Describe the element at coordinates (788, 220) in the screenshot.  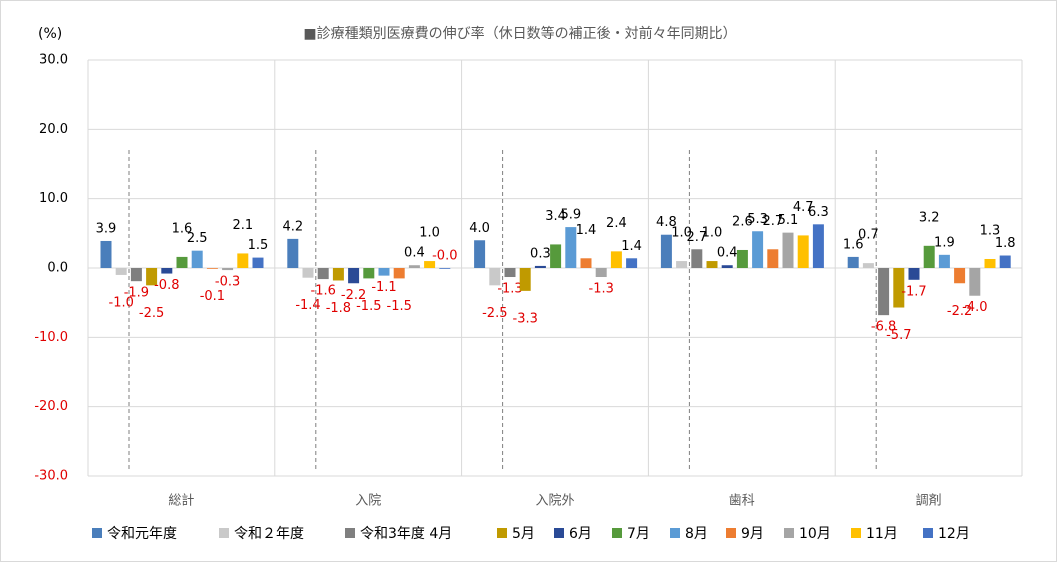
I see `data-label: 5.1` at that location.